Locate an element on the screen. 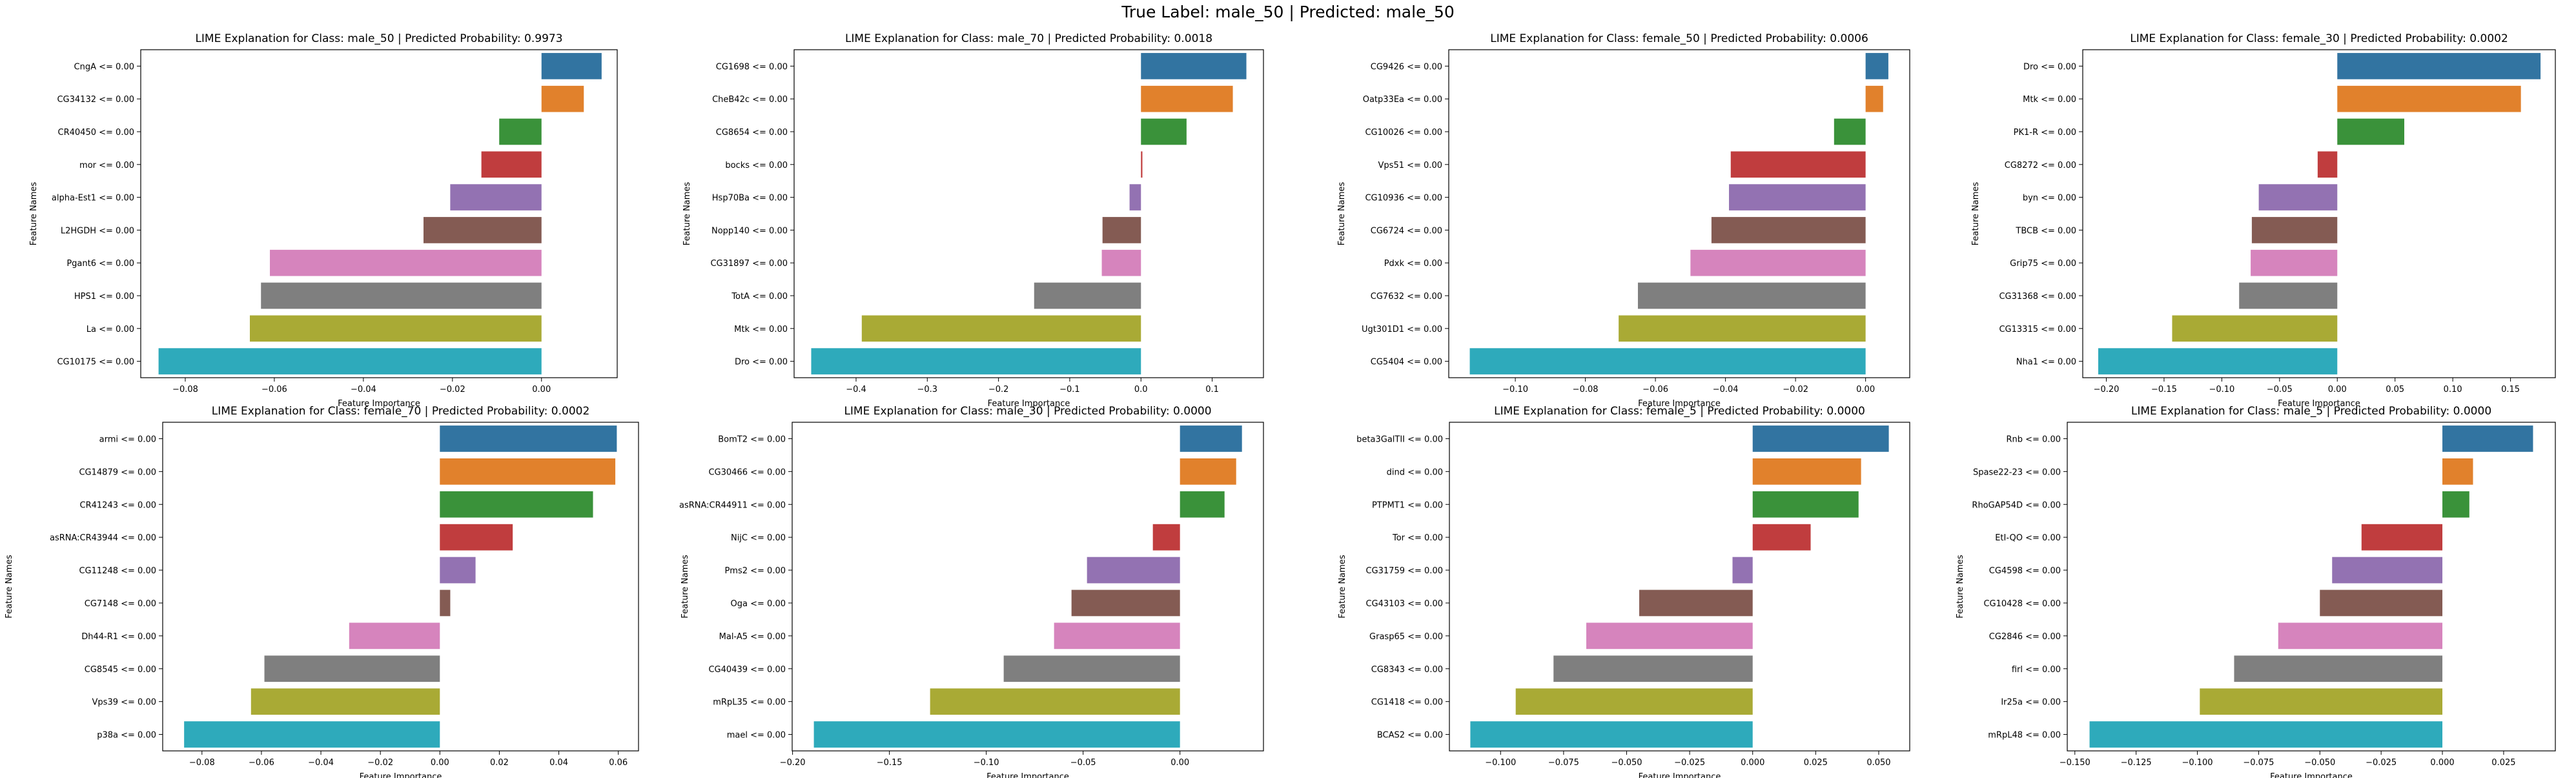 The height and width of the screenshot is (778, 2576). x-tick-label: −0.150 is located at coordinates (2075, 763).